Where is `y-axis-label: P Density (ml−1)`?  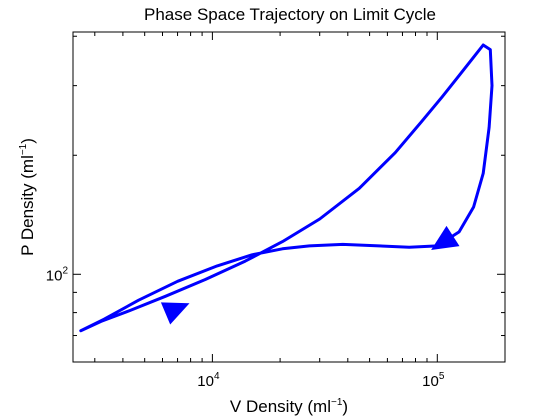 y-axis-label: P Density (ml−1) is located at coordinates (27, 197).